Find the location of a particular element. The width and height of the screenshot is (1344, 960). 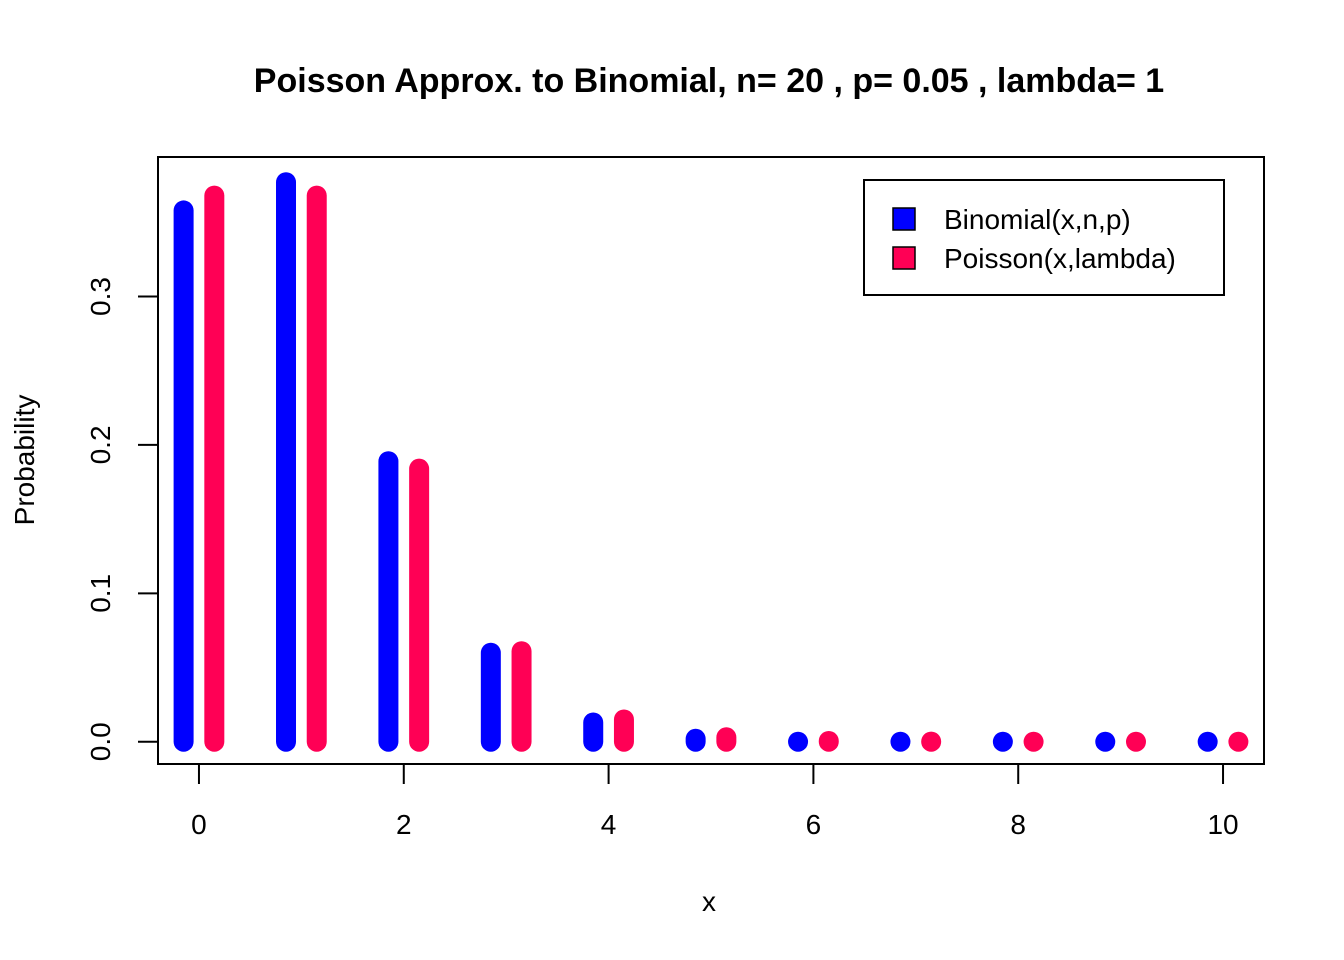

x-tick-label: 6 is located at coordinates (814, 824).